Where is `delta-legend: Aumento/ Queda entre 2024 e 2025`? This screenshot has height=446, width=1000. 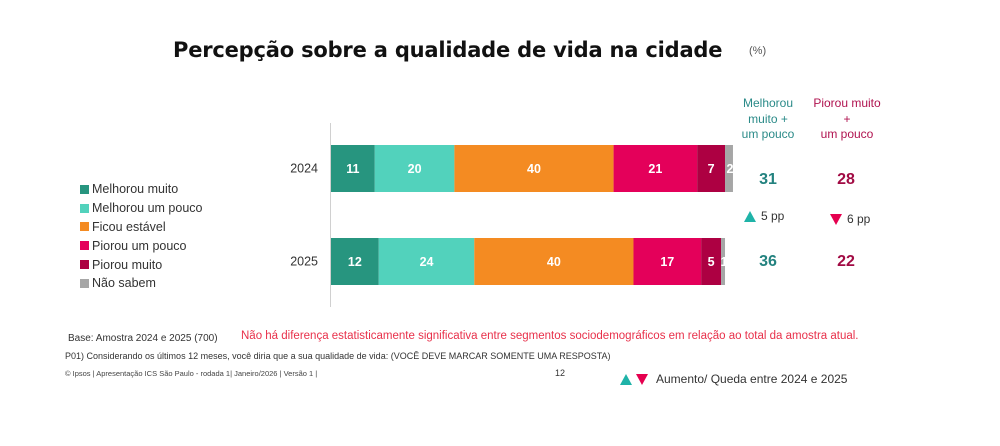 delta-legend: Aumento/ Queda entre 2024 e 2025 is located at coordinates (733, 379).